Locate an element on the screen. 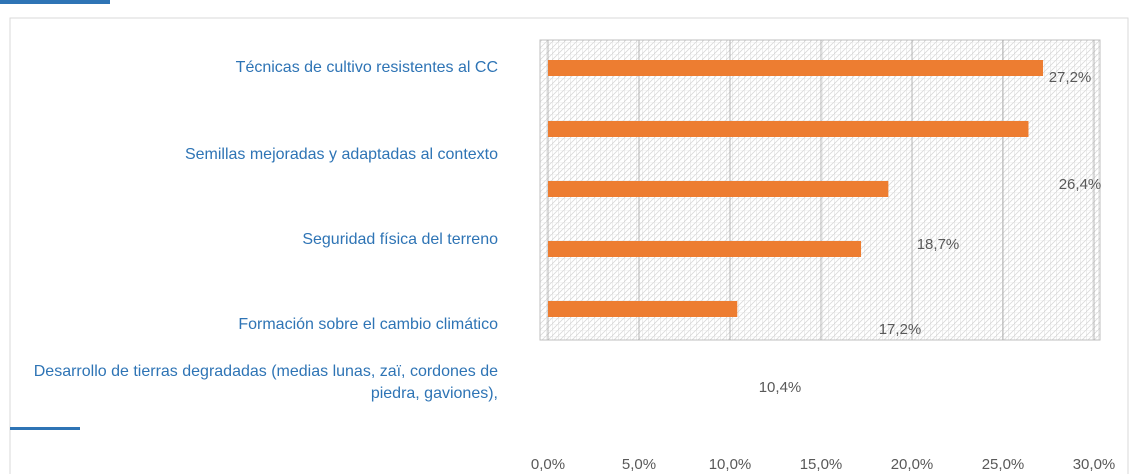 This screenshot has height=474, width=1138. footer-line is located at coordinates (45, 428).